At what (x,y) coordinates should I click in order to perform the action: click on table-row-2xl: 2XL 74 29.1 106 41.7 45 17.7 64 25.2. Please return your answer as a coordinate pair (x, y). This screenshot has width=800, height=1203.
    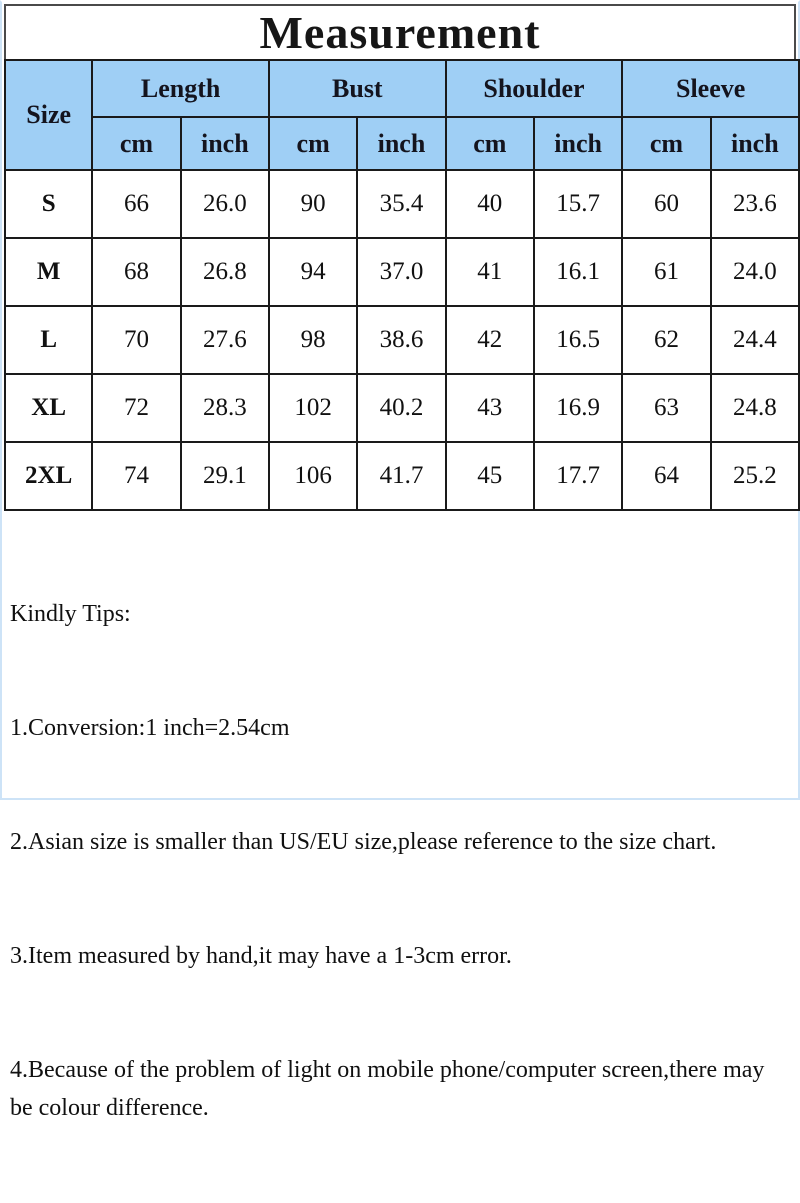
    Looking at the image, I should click on (401, 476).